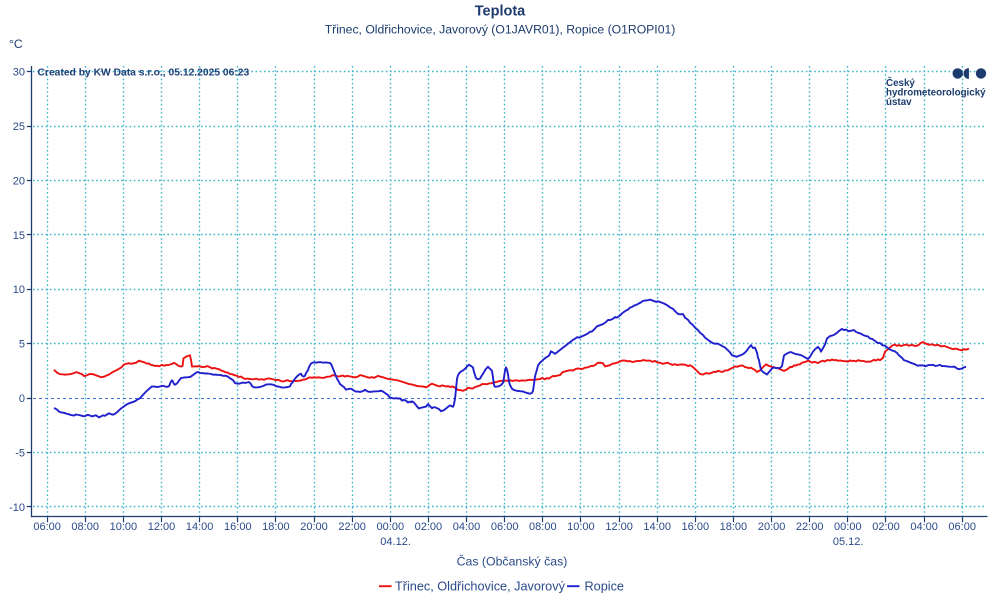 The width and height of the screenshot is (1000, 600). What do you see at coordinates (900, 83) in the screenshot?
I see `svg-text: Český` at bounding box center [900, 83].